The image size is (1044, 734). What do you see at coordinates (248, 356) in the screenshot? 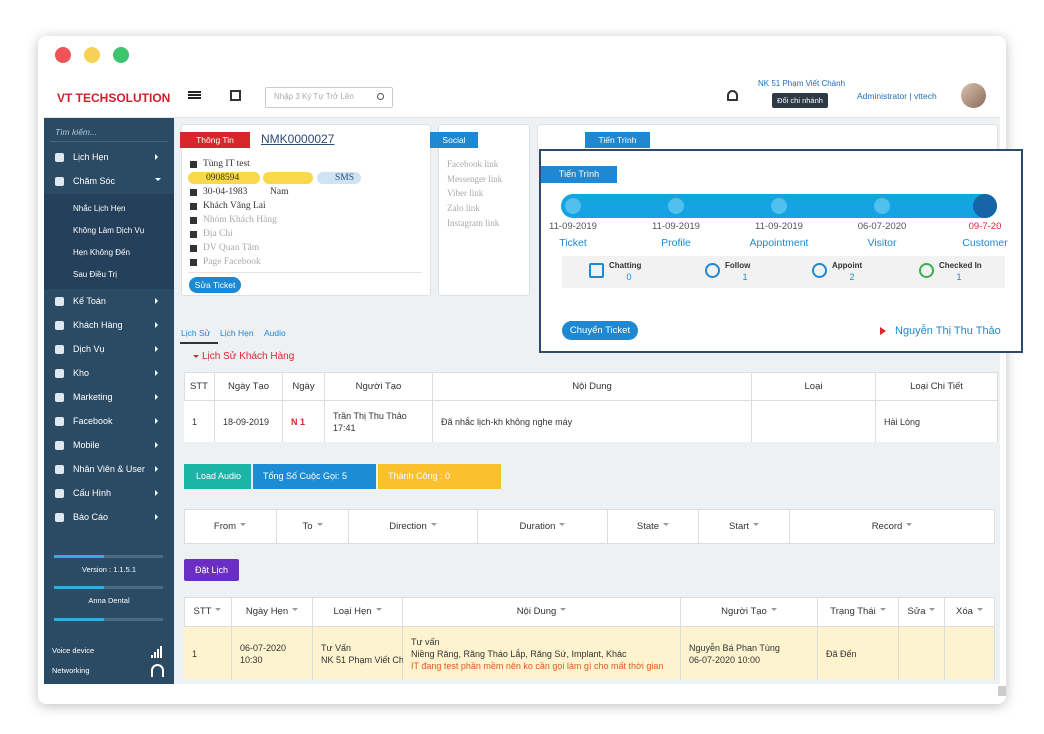
I see `section-title: Lịch Sử Khách Hàng` at bounding box center [248, 356].